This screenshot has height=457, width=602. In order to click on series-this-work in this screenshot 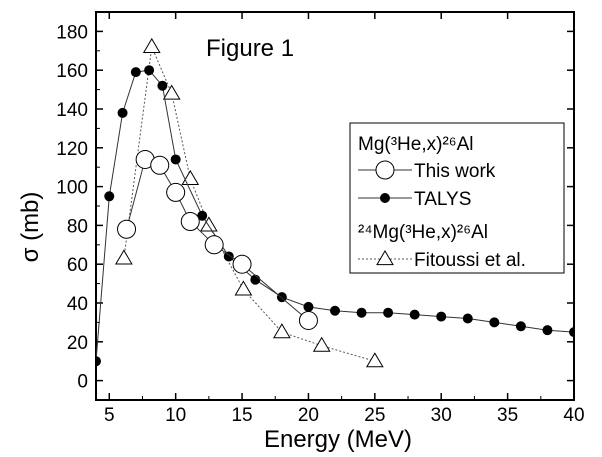, I will do `click(217, 239)`.